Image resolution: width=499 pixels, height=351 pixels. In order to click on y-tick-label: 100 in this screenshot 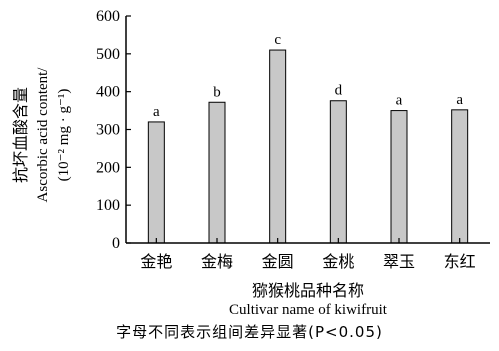, I will do `click(108, 205)`.